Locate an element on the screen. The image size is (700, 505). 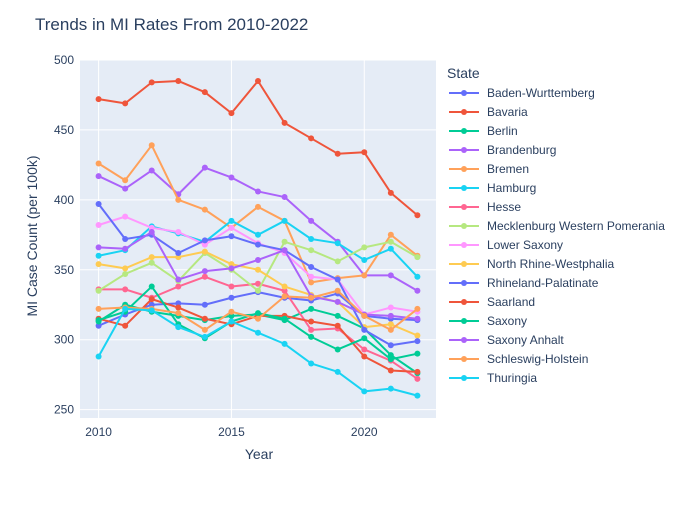
y-tick-label: 400 is located at coordinates (64, 200).